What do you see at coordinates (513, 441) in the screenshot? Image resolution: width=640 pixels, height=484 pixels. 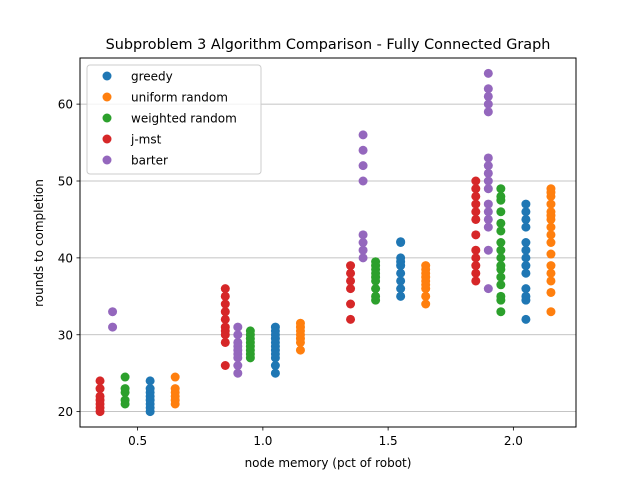 I see `x-tick-label: 2.0` at bounding box center [513, 441].